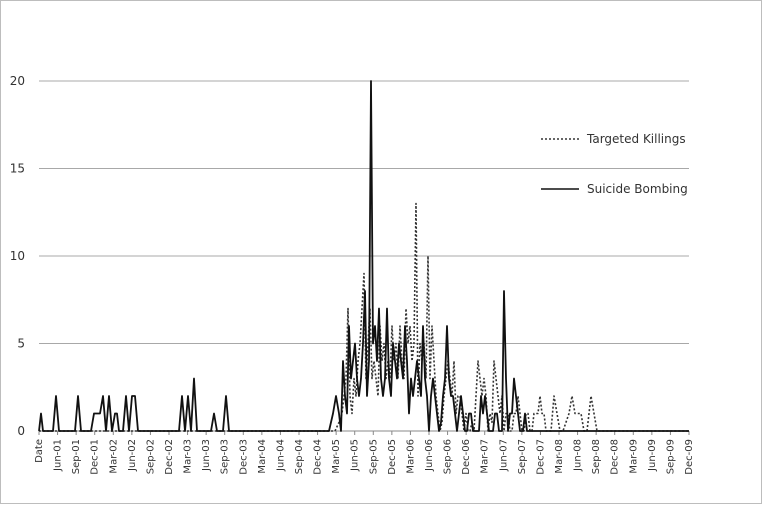  Describe the element at coordinates (373, 456) in the screenshot. I see `x-tick-label: Sep-05` at that location.